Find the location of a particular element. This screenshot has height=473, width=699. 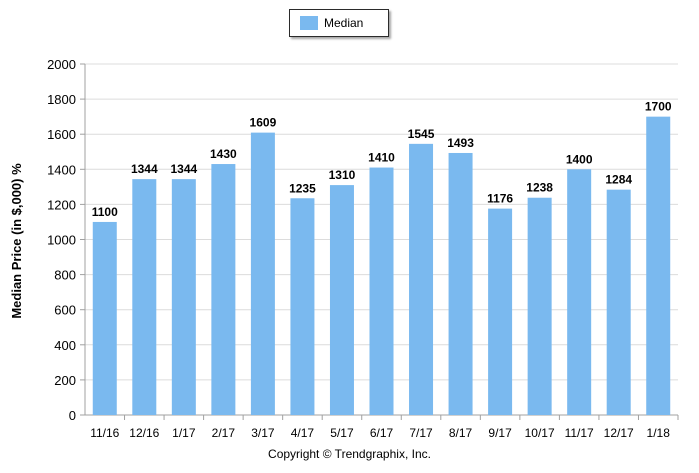

y-axis-label: Median Price (in $,000) % is located at coordinates (16, 241).